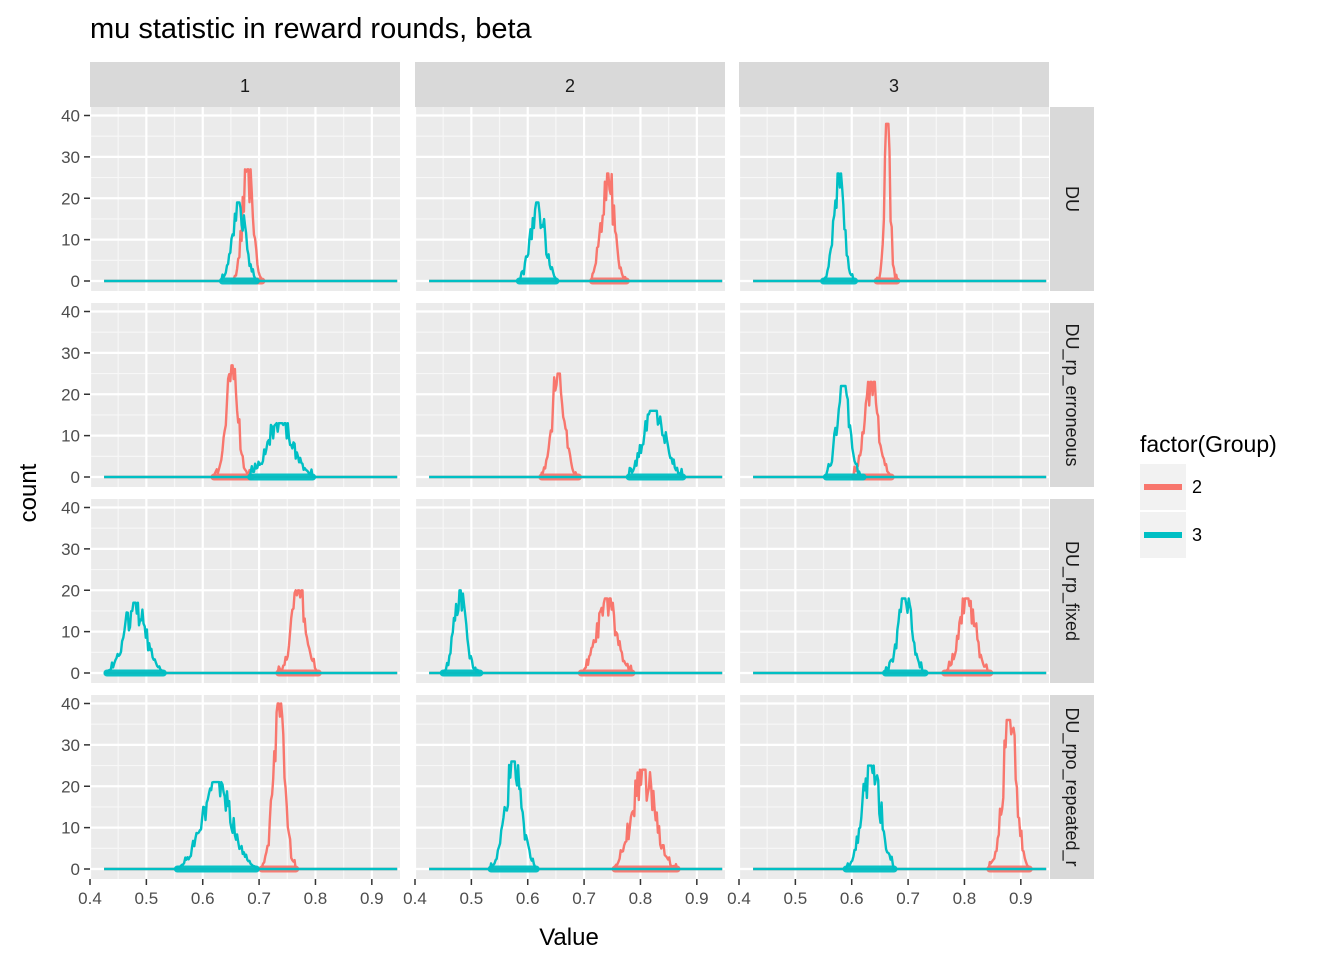 This screenshot has width=1344, height=960. I want to click on row-strip-label-group: DU, so click(1072, 199).